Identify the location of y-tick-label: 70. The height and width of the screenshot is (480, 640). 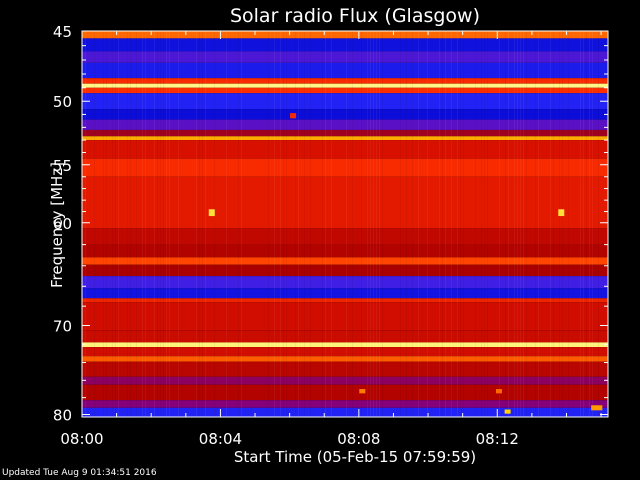
(62, 327).